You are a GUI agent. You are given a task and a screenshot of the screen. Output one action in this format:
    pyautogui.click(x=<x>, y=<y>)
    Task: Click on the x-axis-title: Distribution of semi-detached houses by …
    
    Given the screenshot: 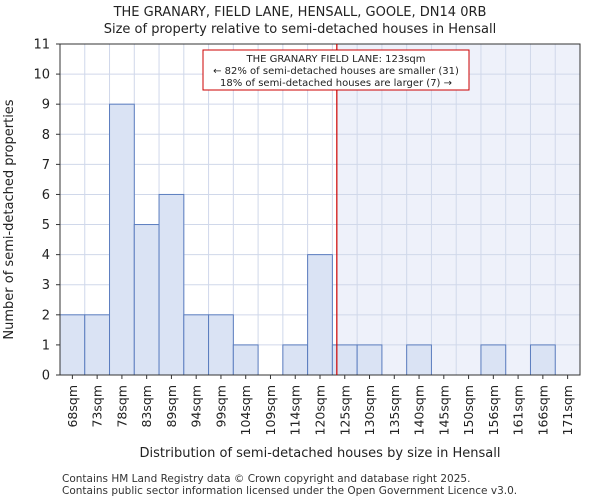 What is the action you would take?
    pyautogui.click(x=320, y=453)
    